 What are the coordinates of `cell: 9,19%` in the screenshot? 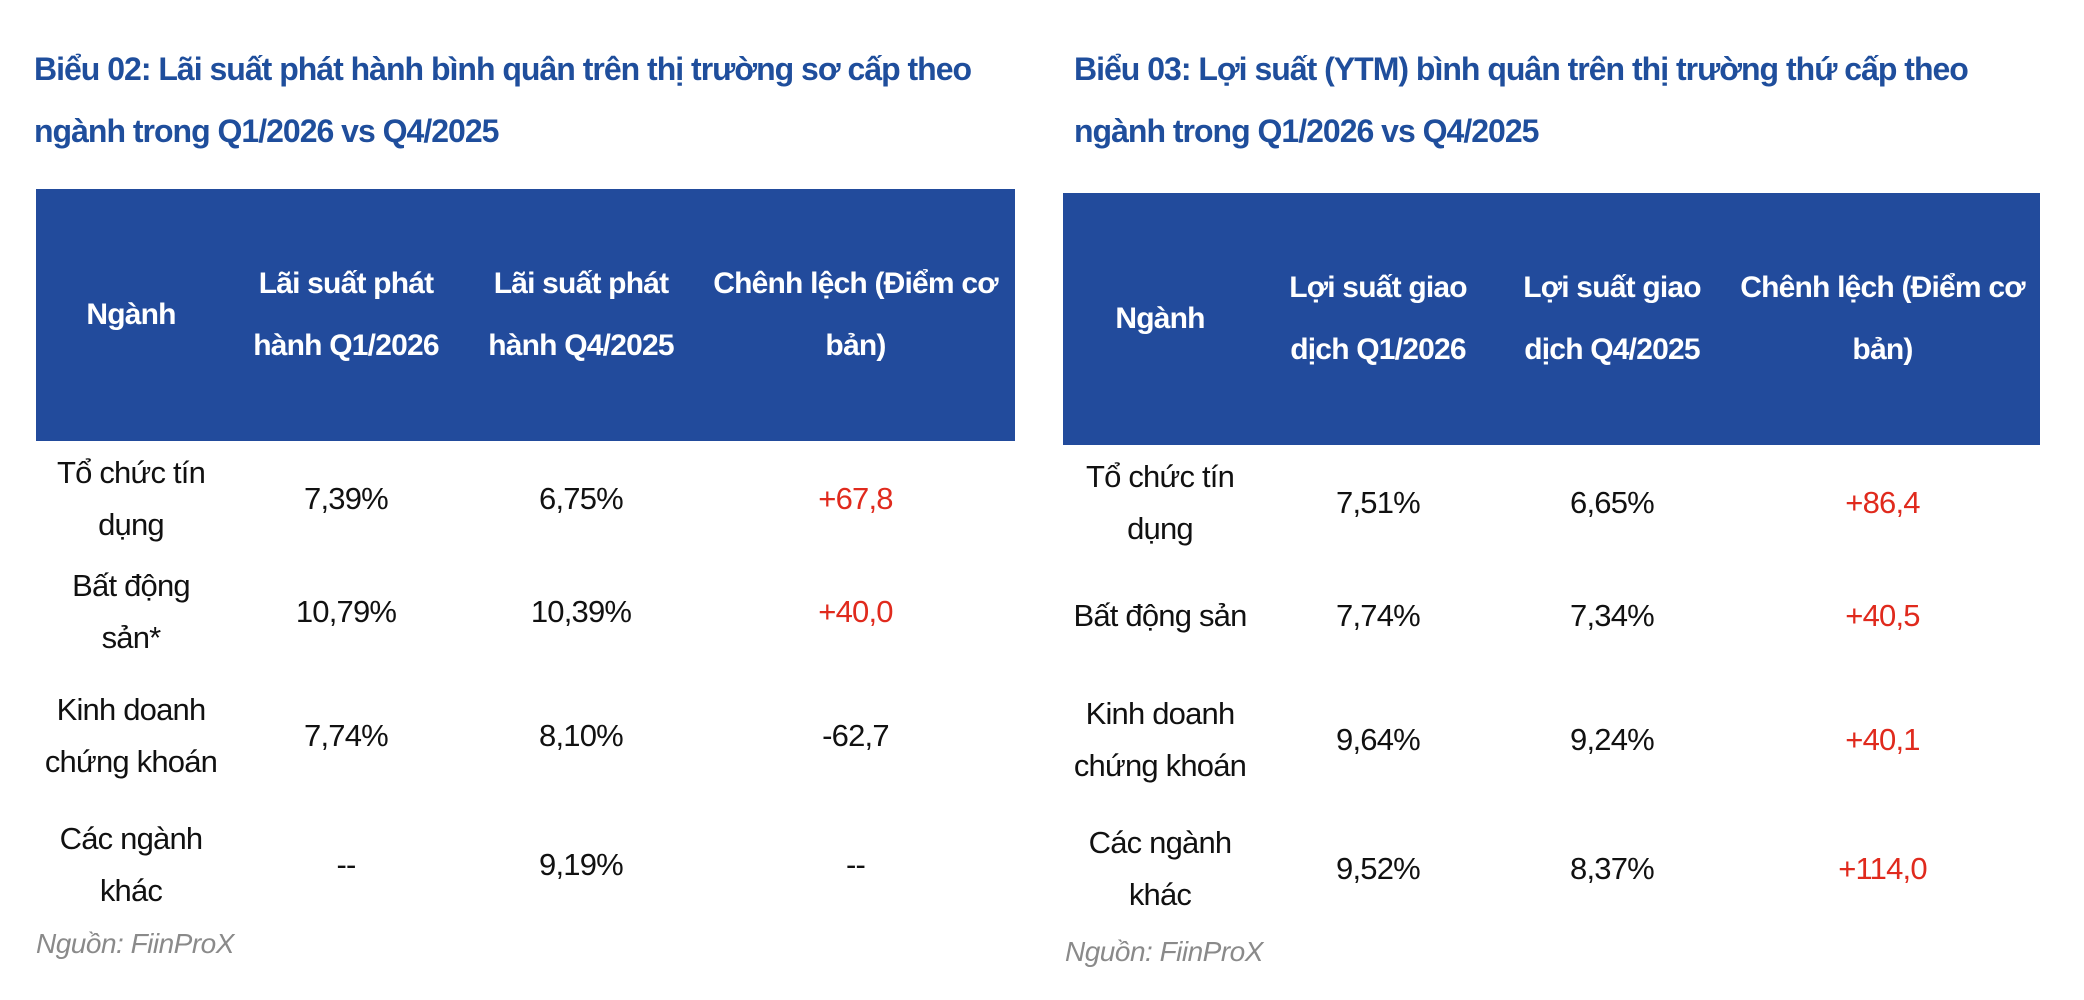 It's located at (581, 864).